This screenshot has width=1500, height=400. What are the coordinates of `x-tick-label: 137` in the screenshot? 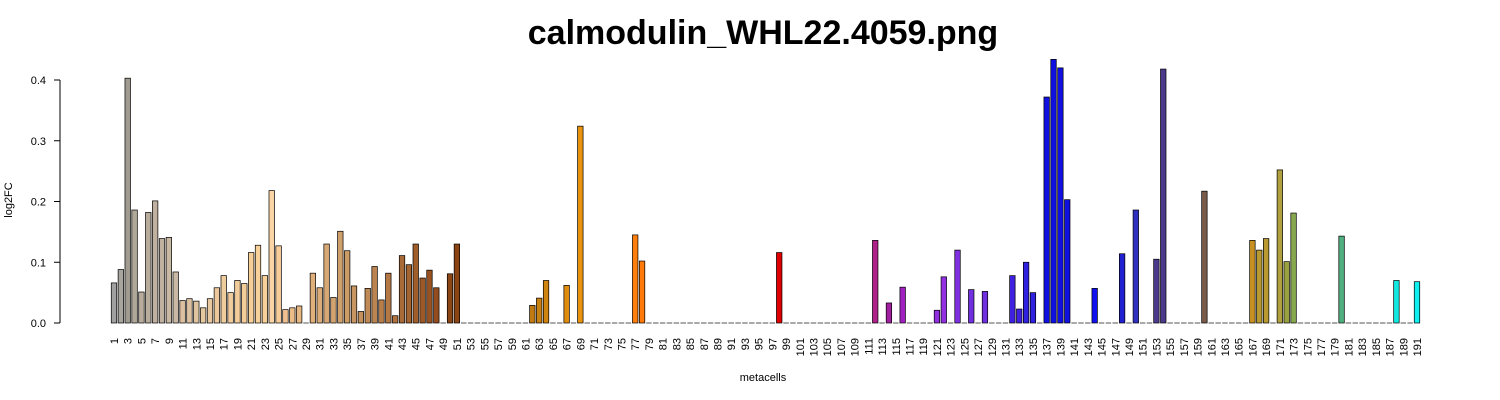 It's located at (1048, 347).